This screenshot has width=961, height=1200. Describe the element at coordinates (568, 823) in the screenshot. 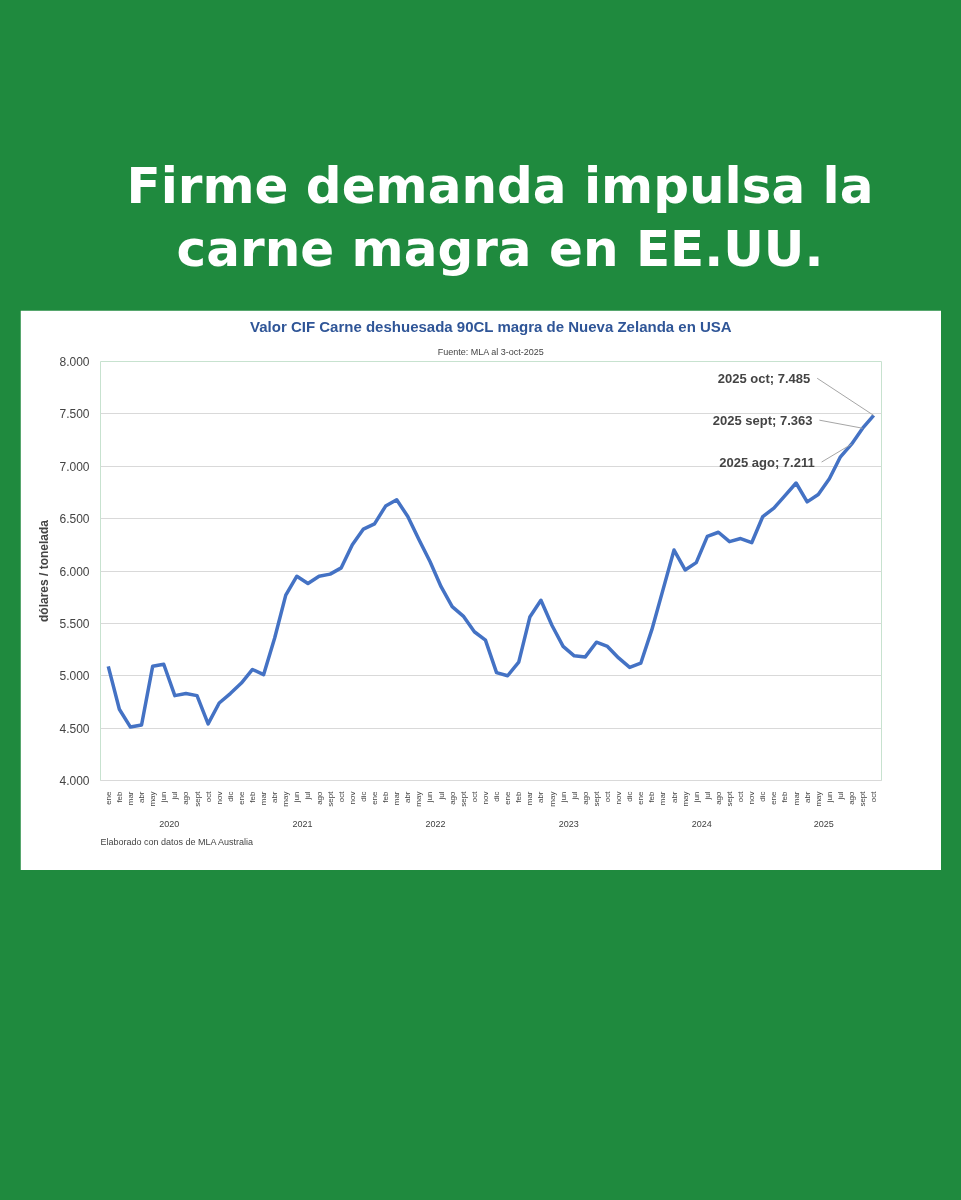

I see `text: 2023` at that location.